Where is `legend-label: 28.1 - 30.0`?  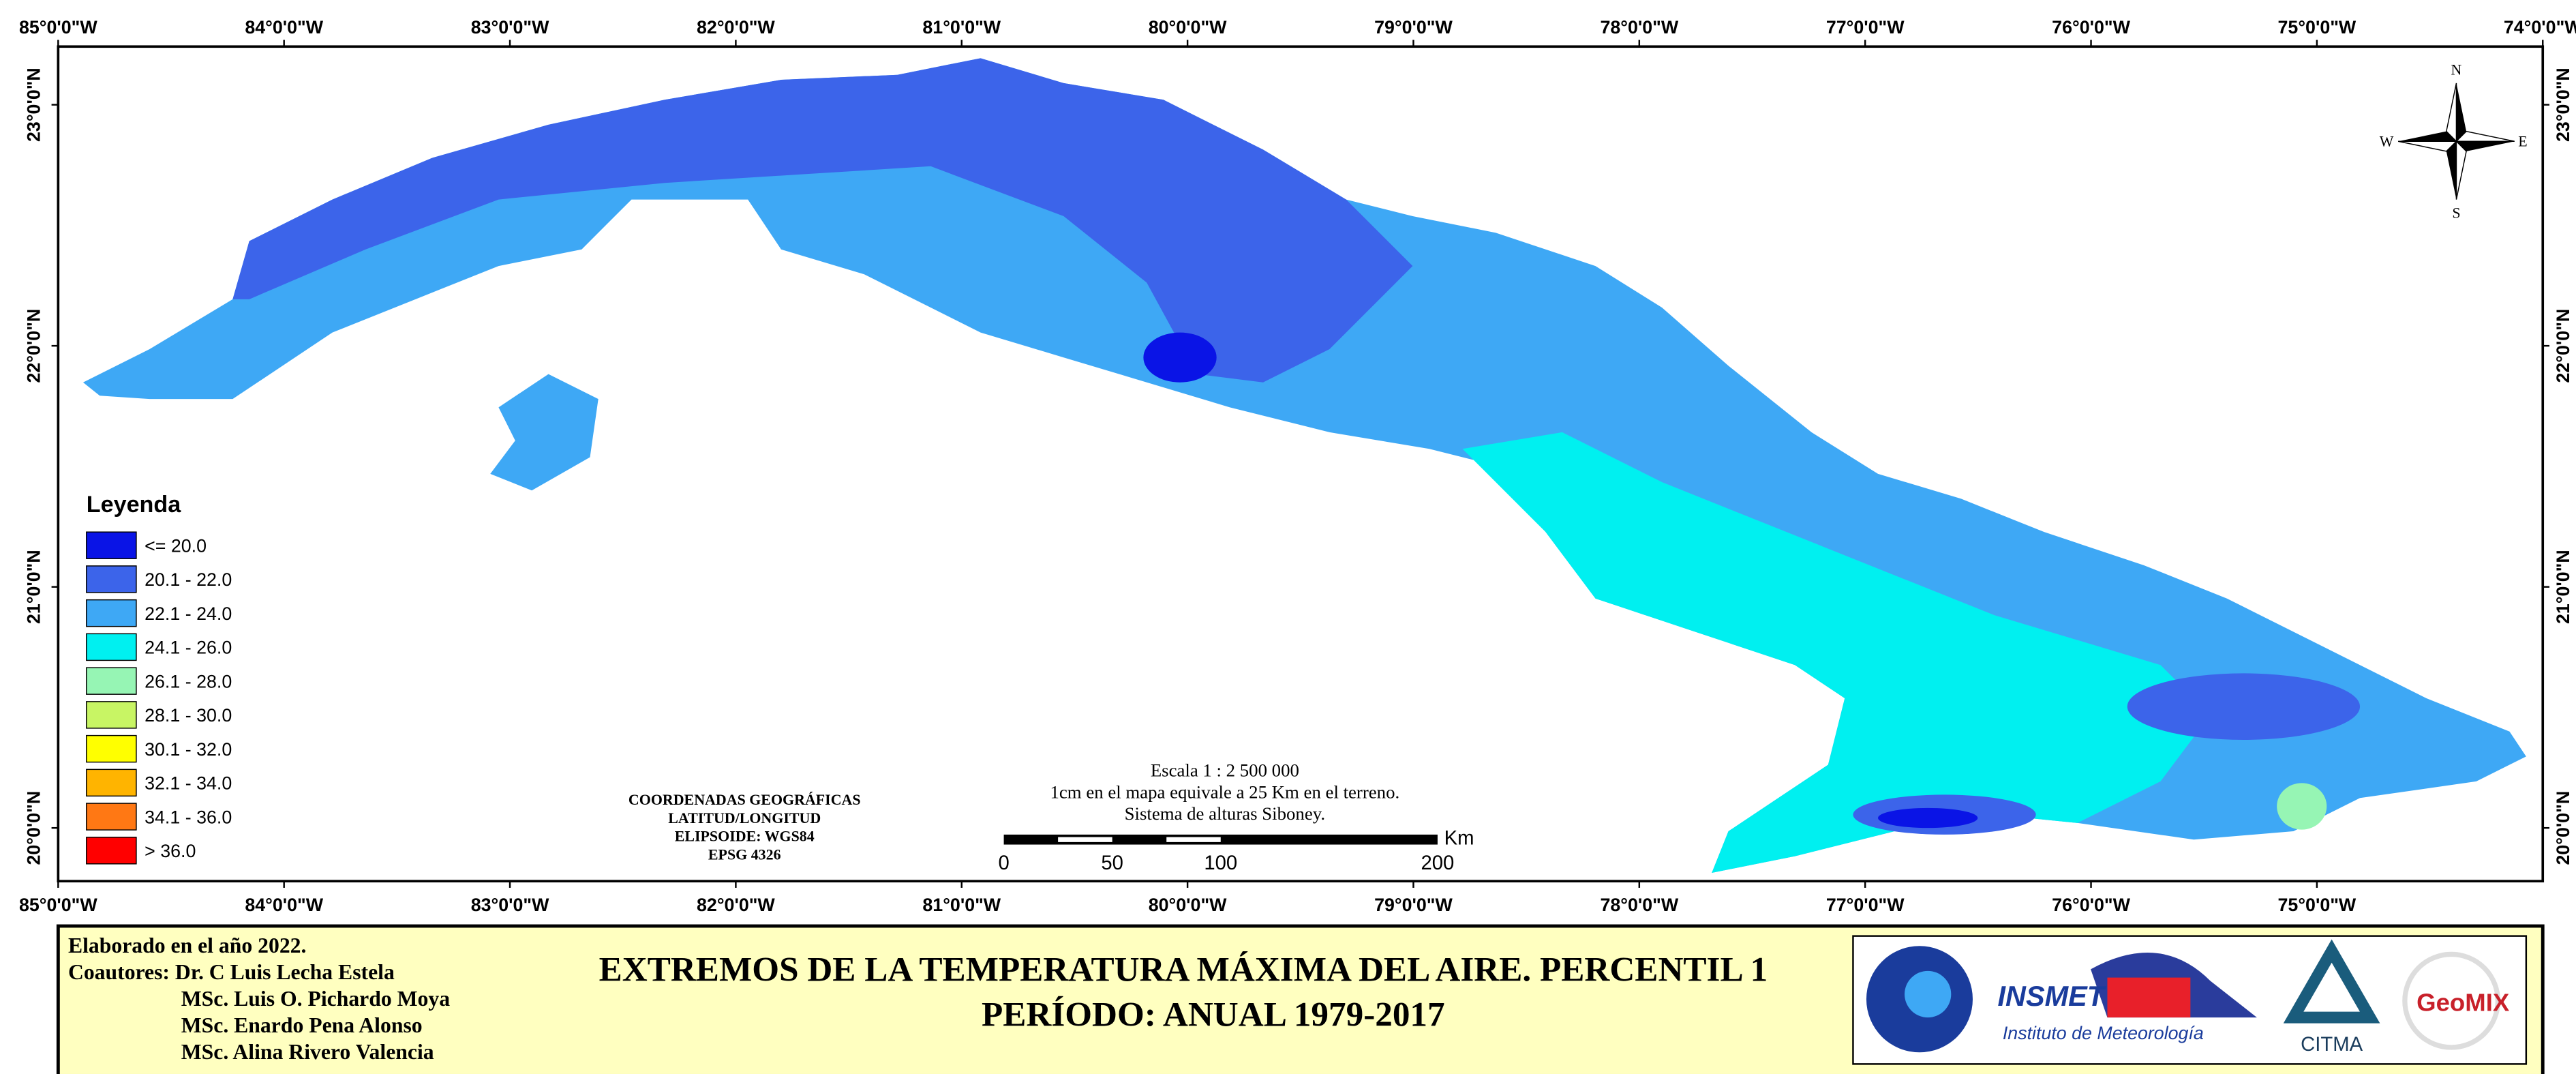 legend-label: 28.1 - 30.0 is located at coordinates (189, 715).